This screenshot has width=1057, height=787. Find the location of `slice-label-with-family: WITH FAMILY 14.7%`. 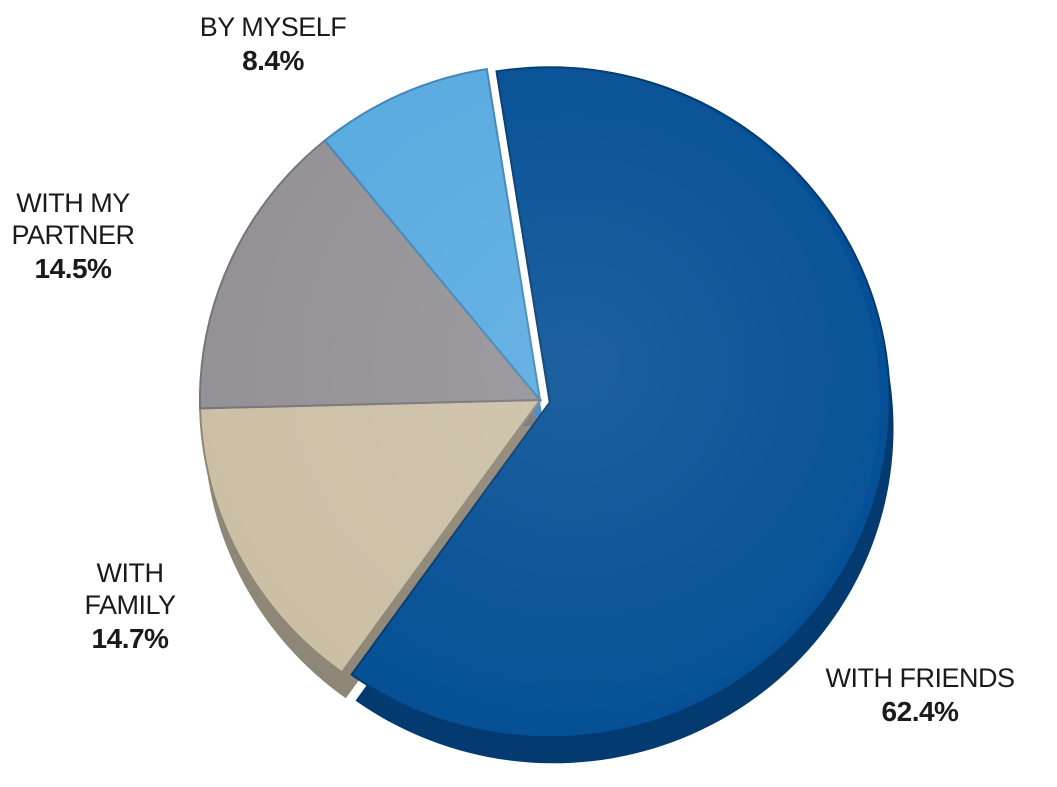

slice-label-with-family: WITH FAMILY 14.7% is located at coordinates (130, 606).